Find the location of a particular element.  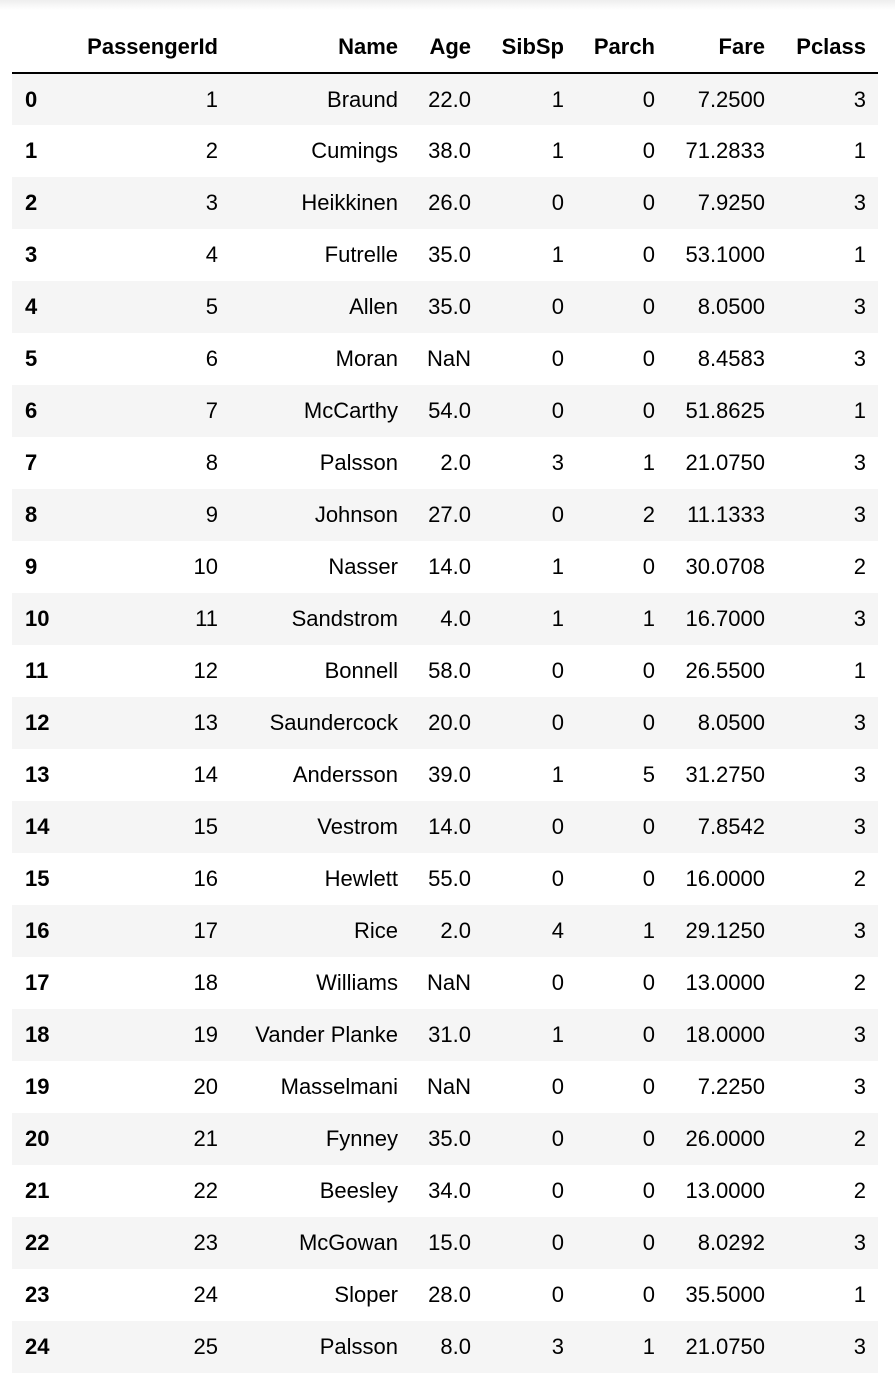

cell-name: Allen is located at coordinates (373, 306).